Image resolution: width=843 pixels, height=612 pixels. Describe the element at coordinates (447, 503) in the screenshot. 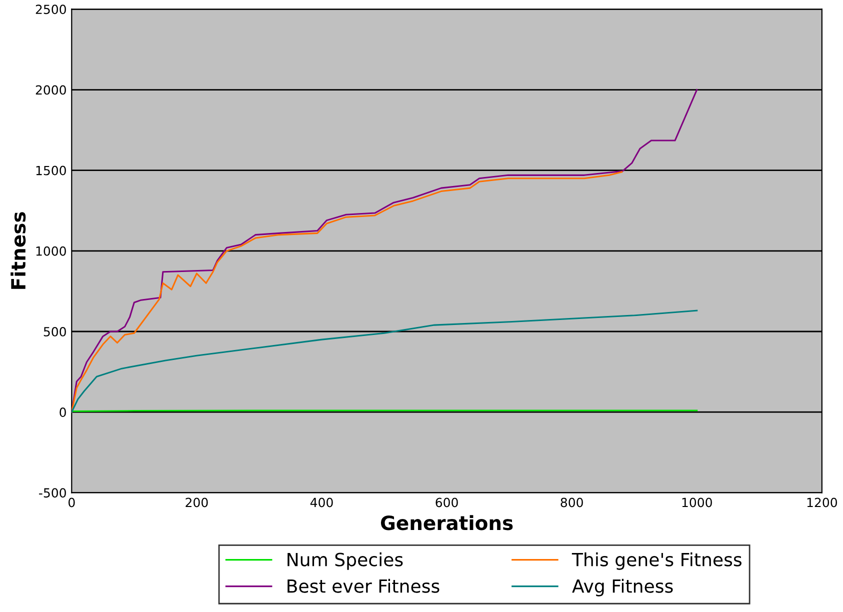

I see `x-tick-label: 600` at that location.